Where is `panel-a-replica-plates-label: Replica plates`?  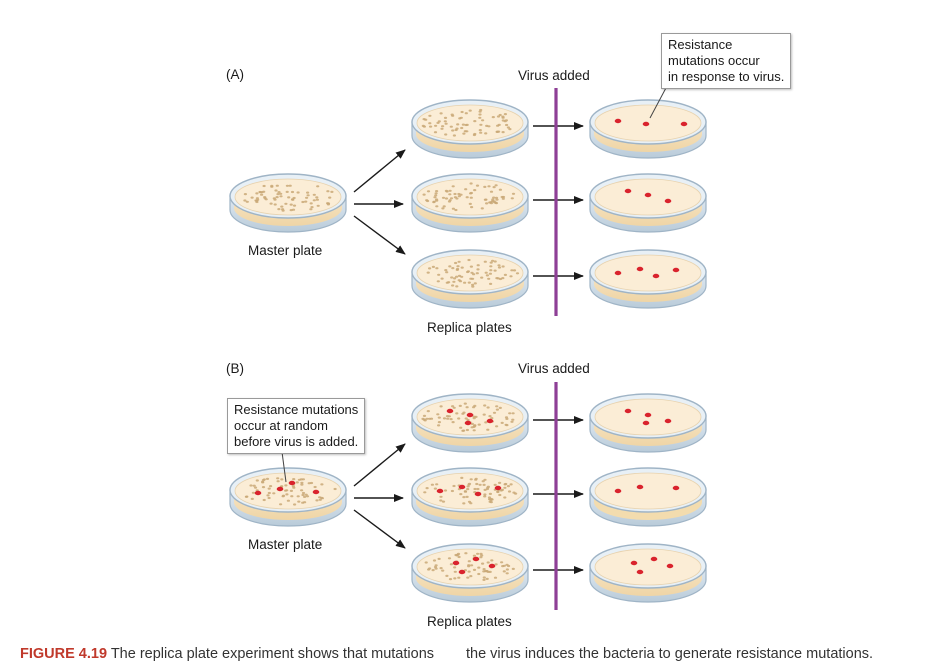
panel-a-replica-plates-label: Replica plates is located at coordinates (469, 327).